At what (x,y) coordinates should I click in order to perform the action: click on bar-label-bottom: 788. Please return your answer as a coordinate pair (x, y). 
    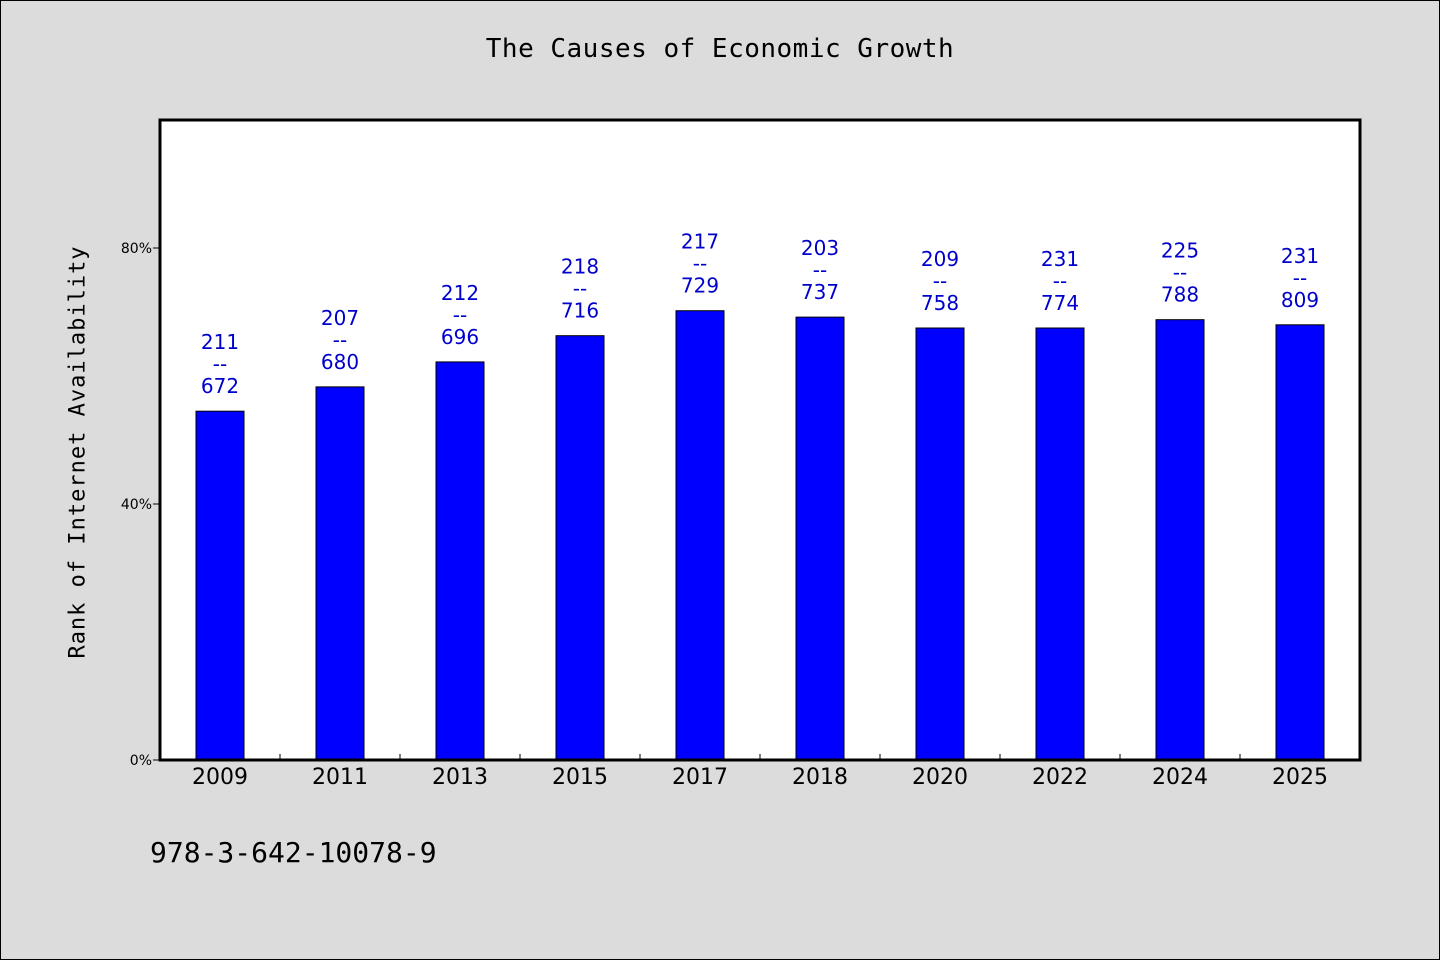
    Looking at the image, I should click on (1180, 295).